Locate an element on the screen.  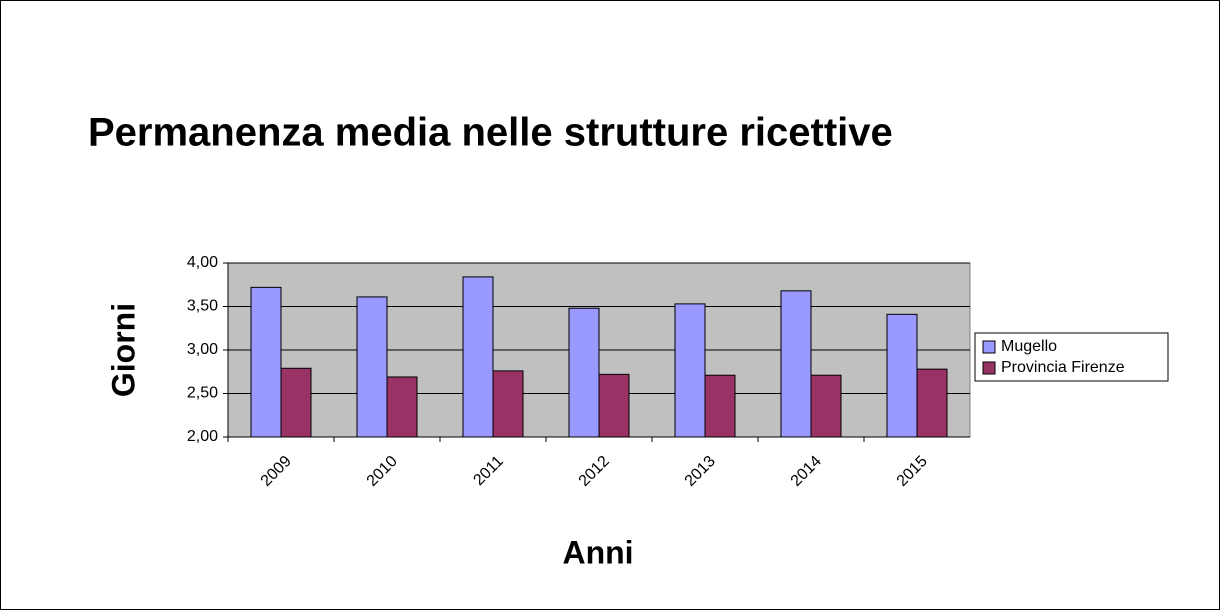
y-tick-label: 4,00 is located at coordinates (202, 262).